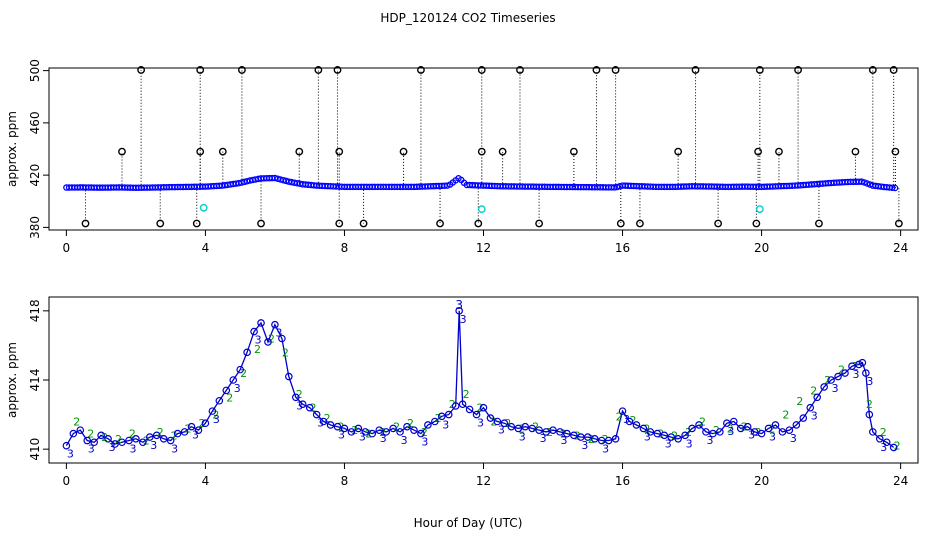 This screenshot has width=936, height=540. Describe the element at coordinates (67, 248) in the screenshot. I see `top-x-tick-label: 0` at that location.